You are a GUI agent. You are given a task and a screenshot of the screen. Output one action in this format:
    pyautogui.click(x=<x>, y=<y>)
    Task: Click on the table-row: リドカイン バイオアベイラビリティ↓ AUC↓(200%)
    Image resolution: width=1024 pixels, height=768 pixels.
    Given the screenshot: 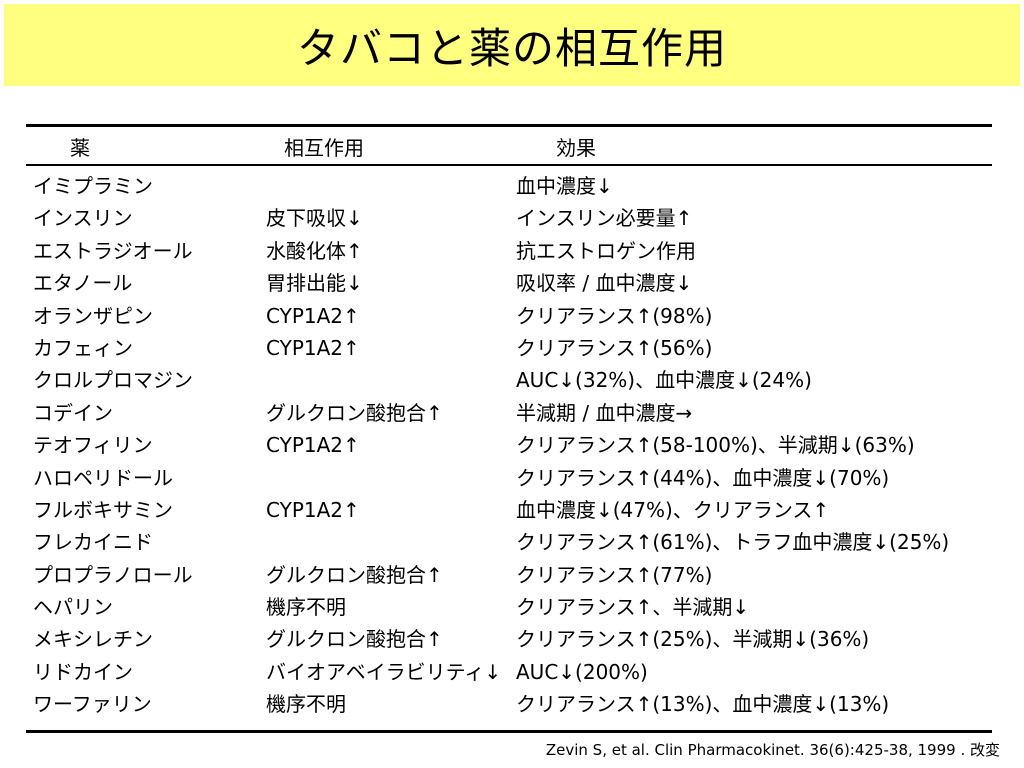 What is the action you would take?
    pyautogui.click(x=512, y=672)
    